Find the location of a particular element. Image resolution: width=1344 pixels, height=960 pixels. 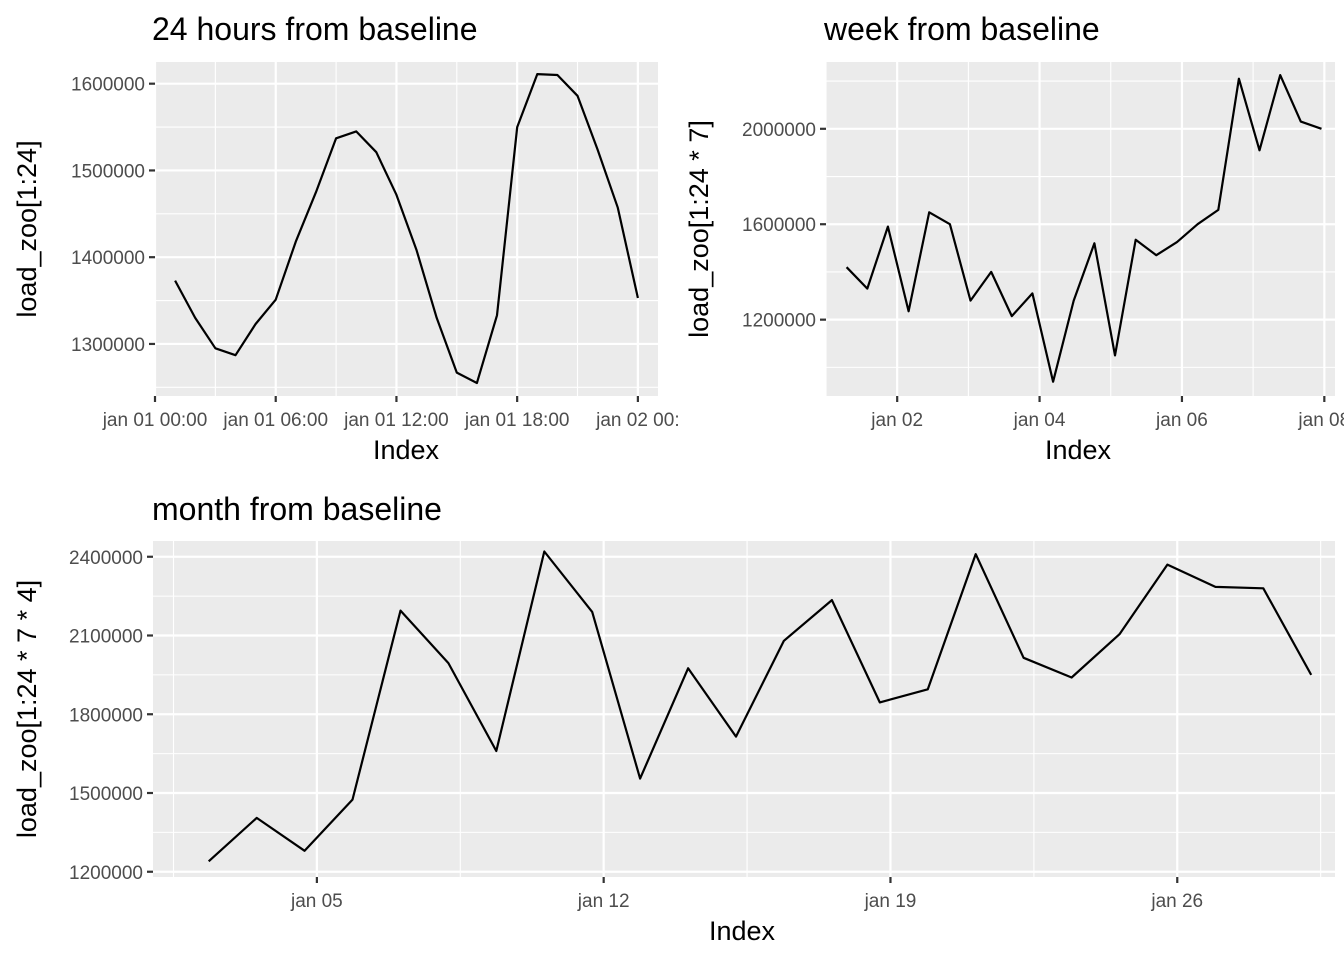

chart-title-24-hours: 24 hours from baseline is located at coordinates (315, 29).